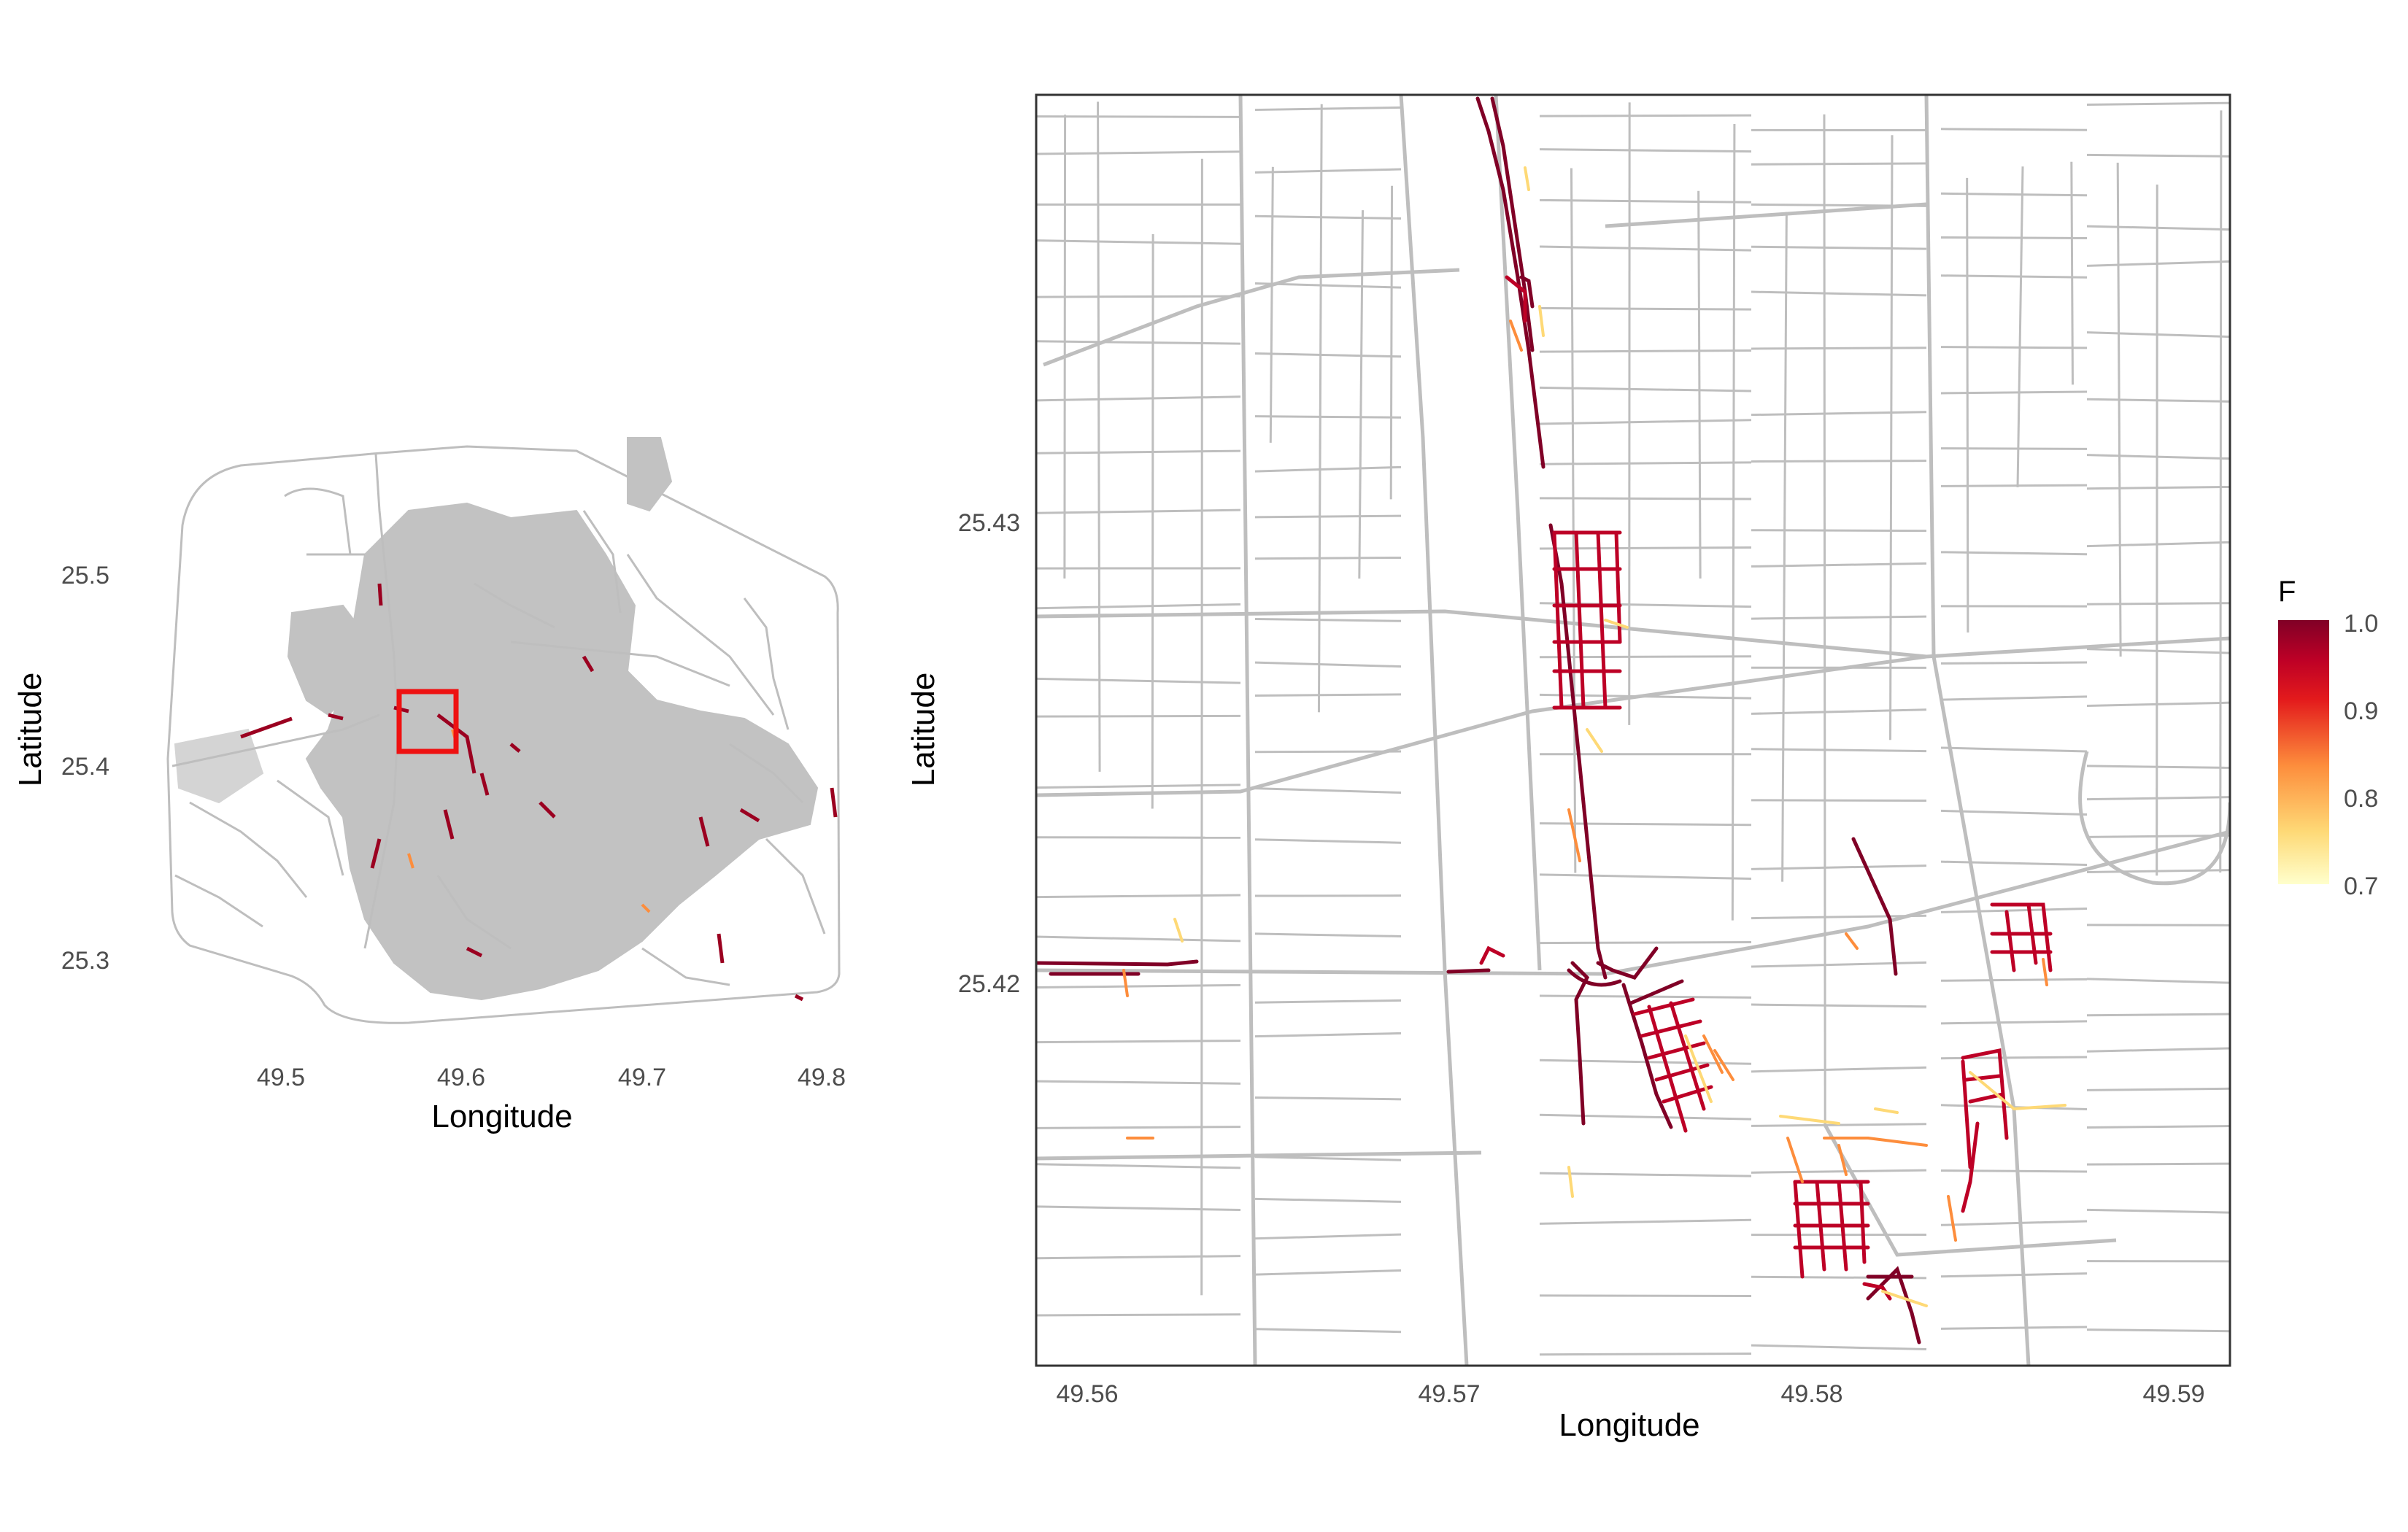 Image resolution: width=2408 pixels, height=1532 pixels. What do you see at coordinates (822, 1078) in the screenshot?
I see `overview-xtick-49-8: 49.8` at bounding box center [822, 1078].